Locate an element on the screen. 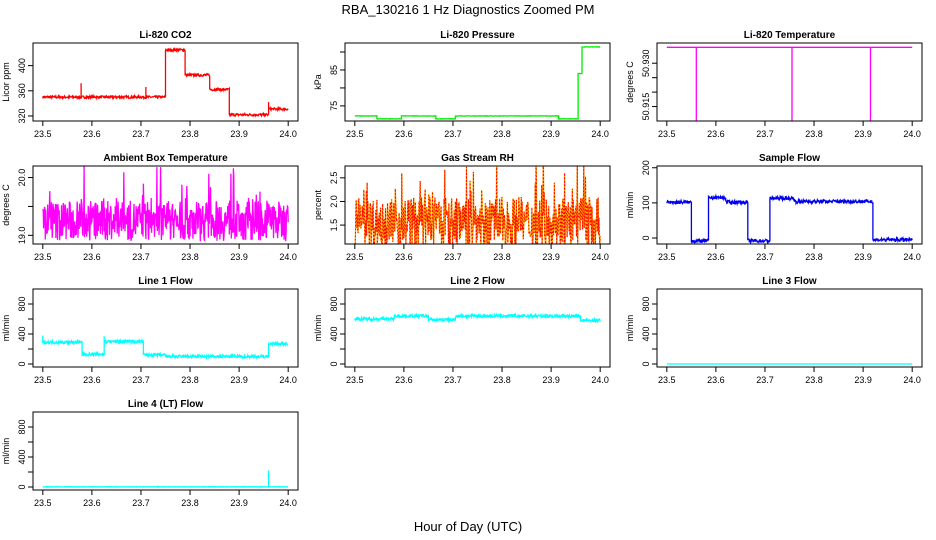 The image size is (936, 540). x-axis-label: Hour of Day (UTC) is located at coordinates (468, 526).